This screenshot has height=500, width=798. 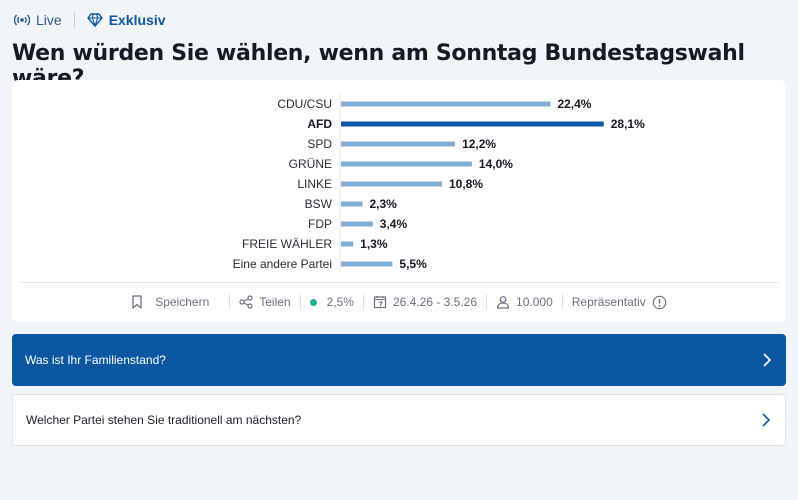 What do you see at coordinates (380, 302) in the screenshot?
I see `calendar-icon` at bounding box center [380, 302].